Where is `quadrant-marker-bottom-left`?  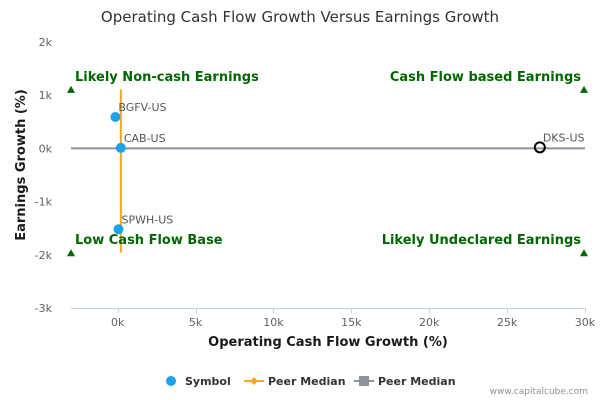 quadrant-marker-bottom-left is located at coordinates (71, 253).